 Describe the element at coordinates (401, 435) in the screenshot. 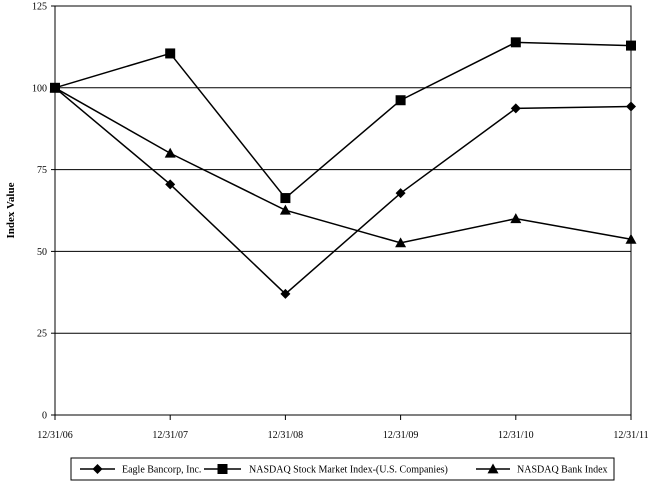

I see `x-tick-label: 12/31/09` at that location.